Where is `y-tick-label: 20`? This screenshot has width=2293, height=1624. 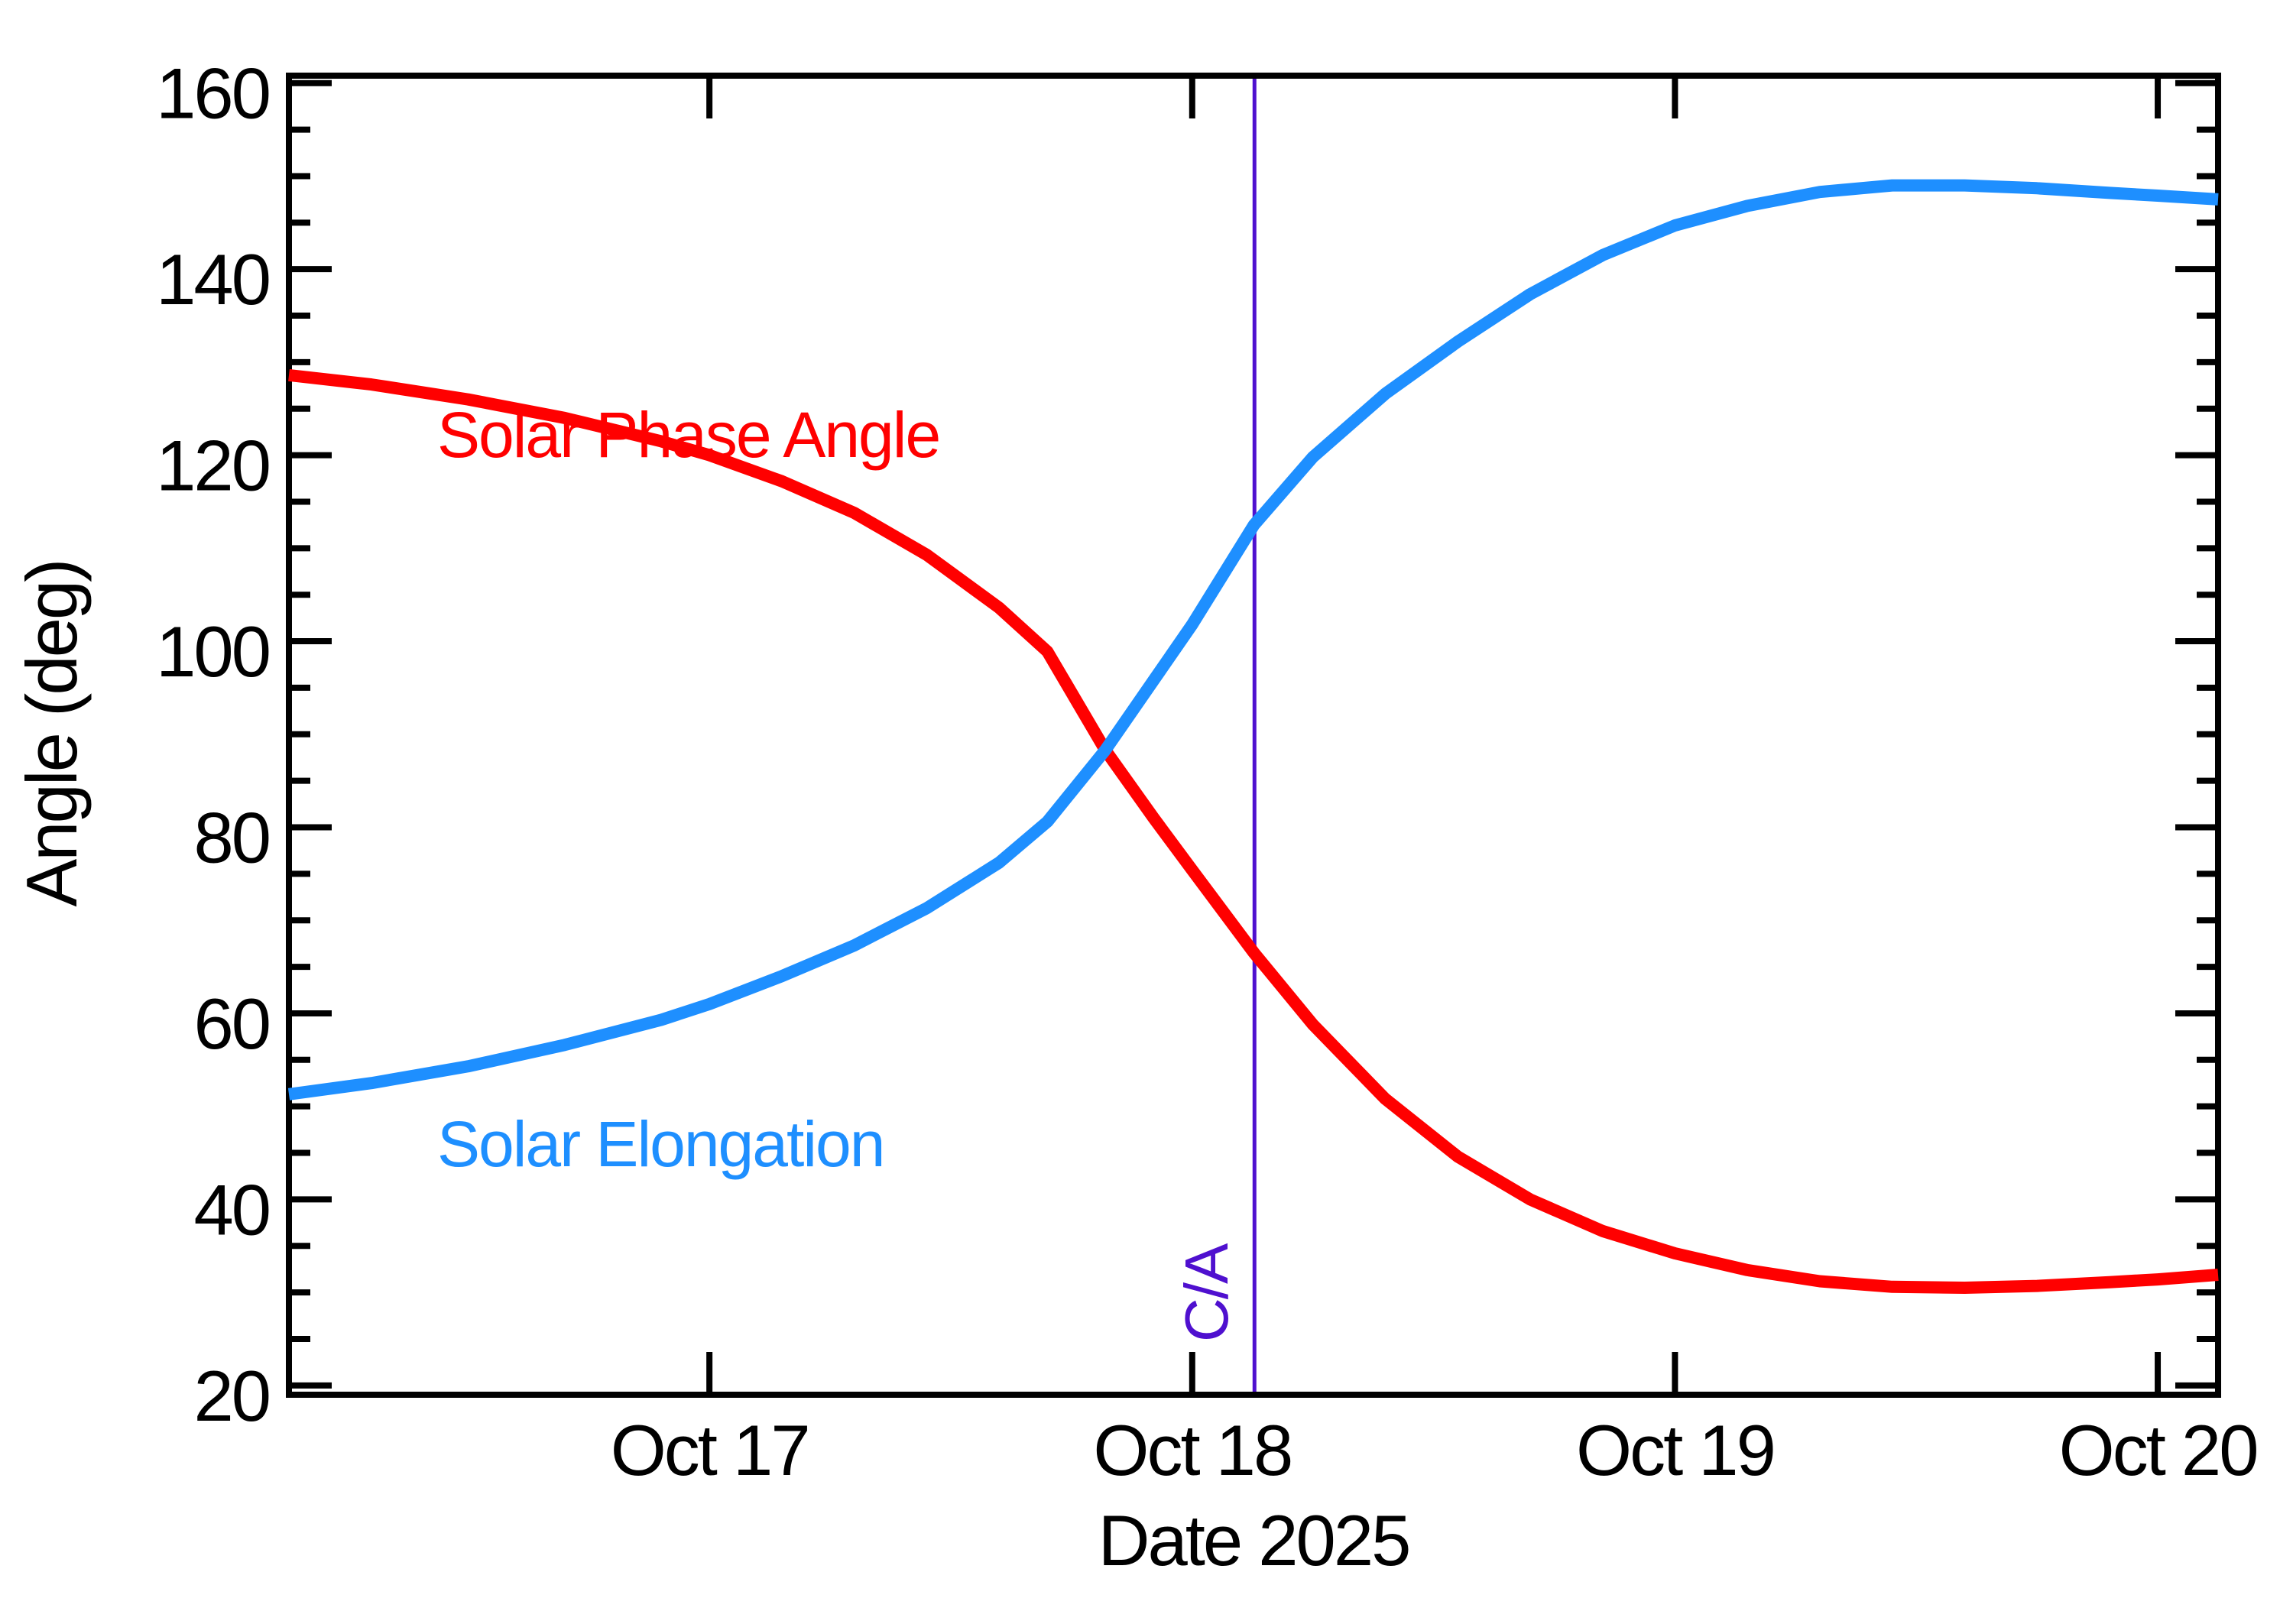 y-tick-label: 20 is located at coordinates (231, 1396).